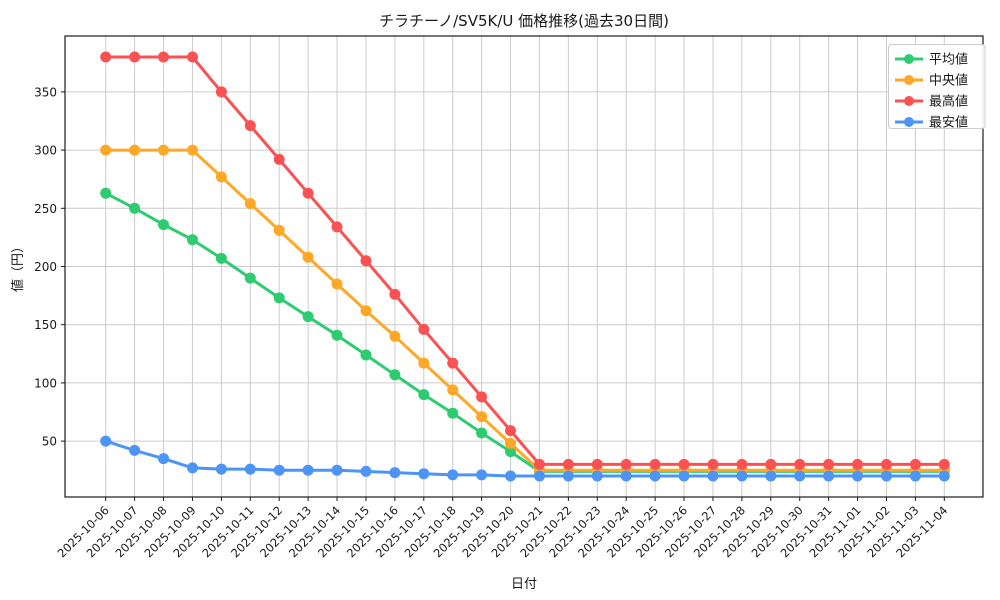  I want to click on legend-label: 中央値, so click(948, 81).